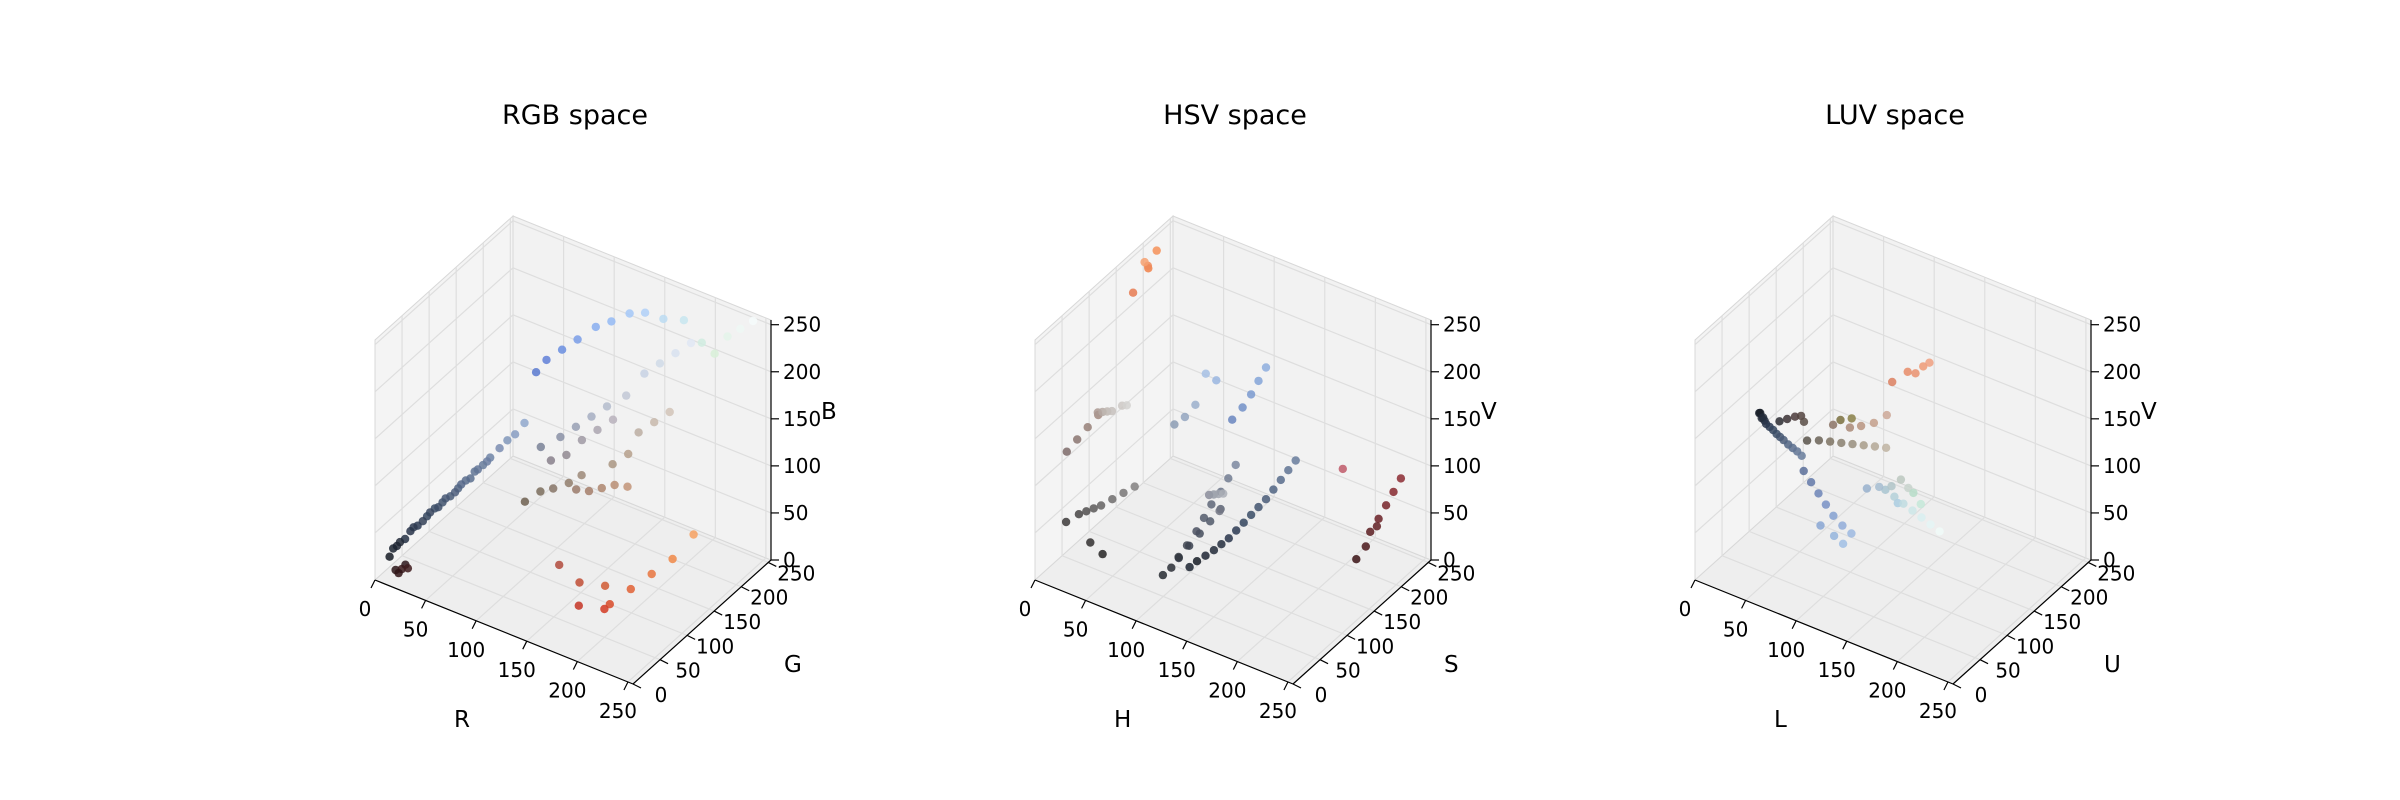 This screenshot has height=800, width=2400. What do you see at coordinates (715, 646) in the screenshot?
I see `y-tick-label: 100` at bounding box center [715, 646].